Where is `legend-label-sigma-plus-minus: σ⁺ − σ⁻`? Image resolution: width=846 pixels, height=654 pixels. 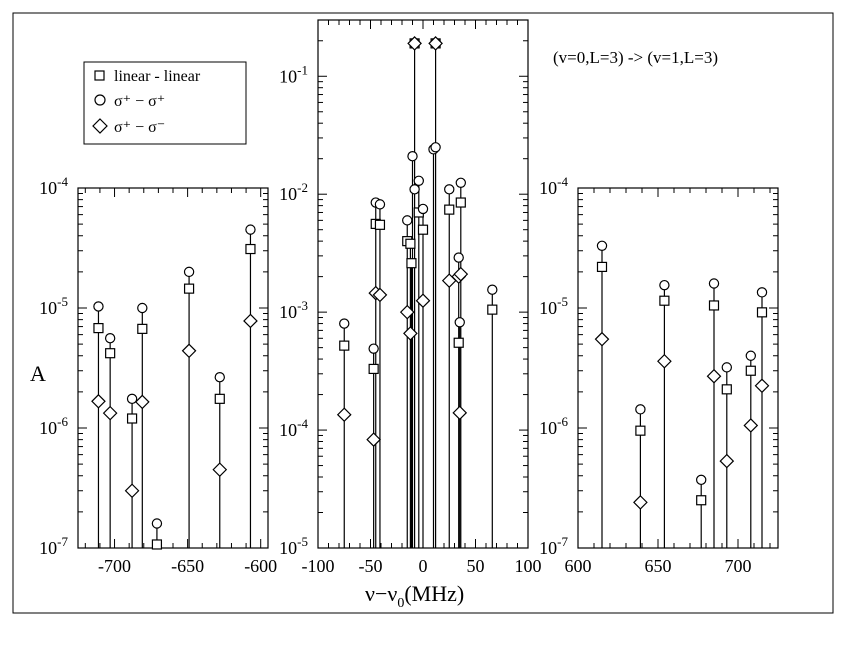
legend-label-sigma-plus-minus: σ⁺ − σ⁻ is located at coordinates (139, 127).